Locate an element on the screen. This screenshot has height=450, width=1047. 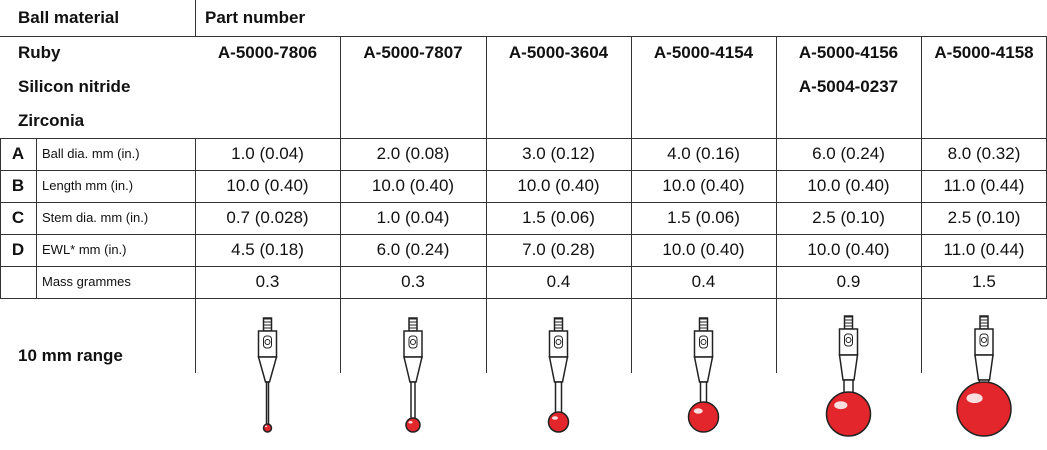
part-number: A-5000-4156 is located at coordinates (848, 52).